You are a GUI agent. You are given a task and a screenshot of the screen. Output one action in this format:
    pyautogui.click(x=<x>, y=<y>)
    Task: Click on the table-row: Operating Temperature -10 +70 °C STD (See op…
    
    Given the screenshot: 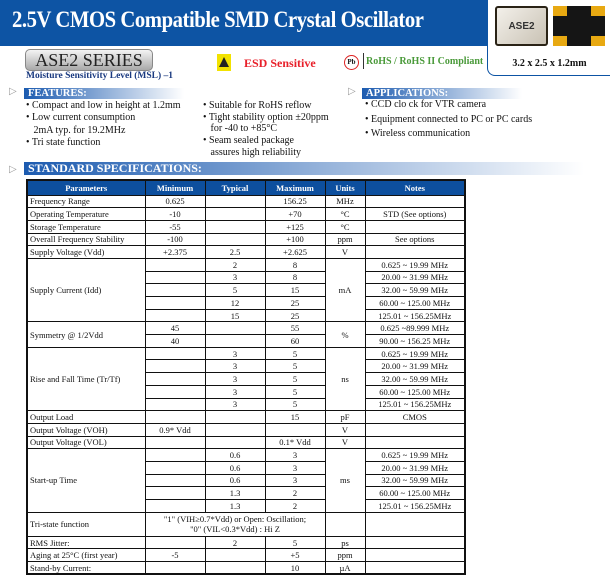 What is the action you would take?
    pyautogui.click(x=246, y=214)
    